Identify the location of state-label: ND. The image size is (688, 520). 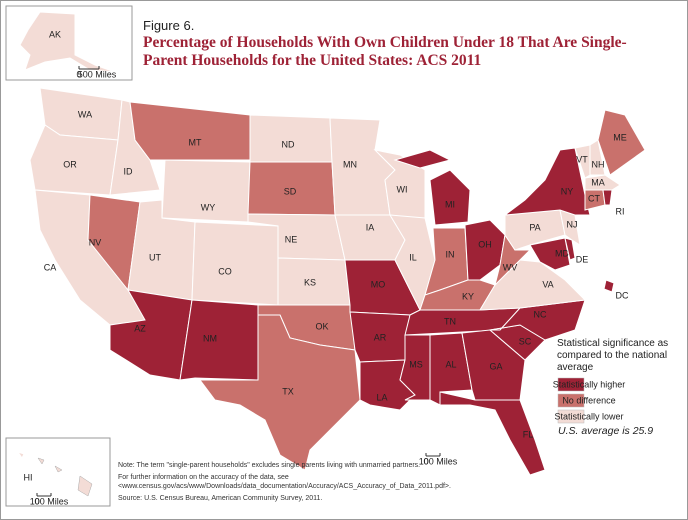
(288, 144).